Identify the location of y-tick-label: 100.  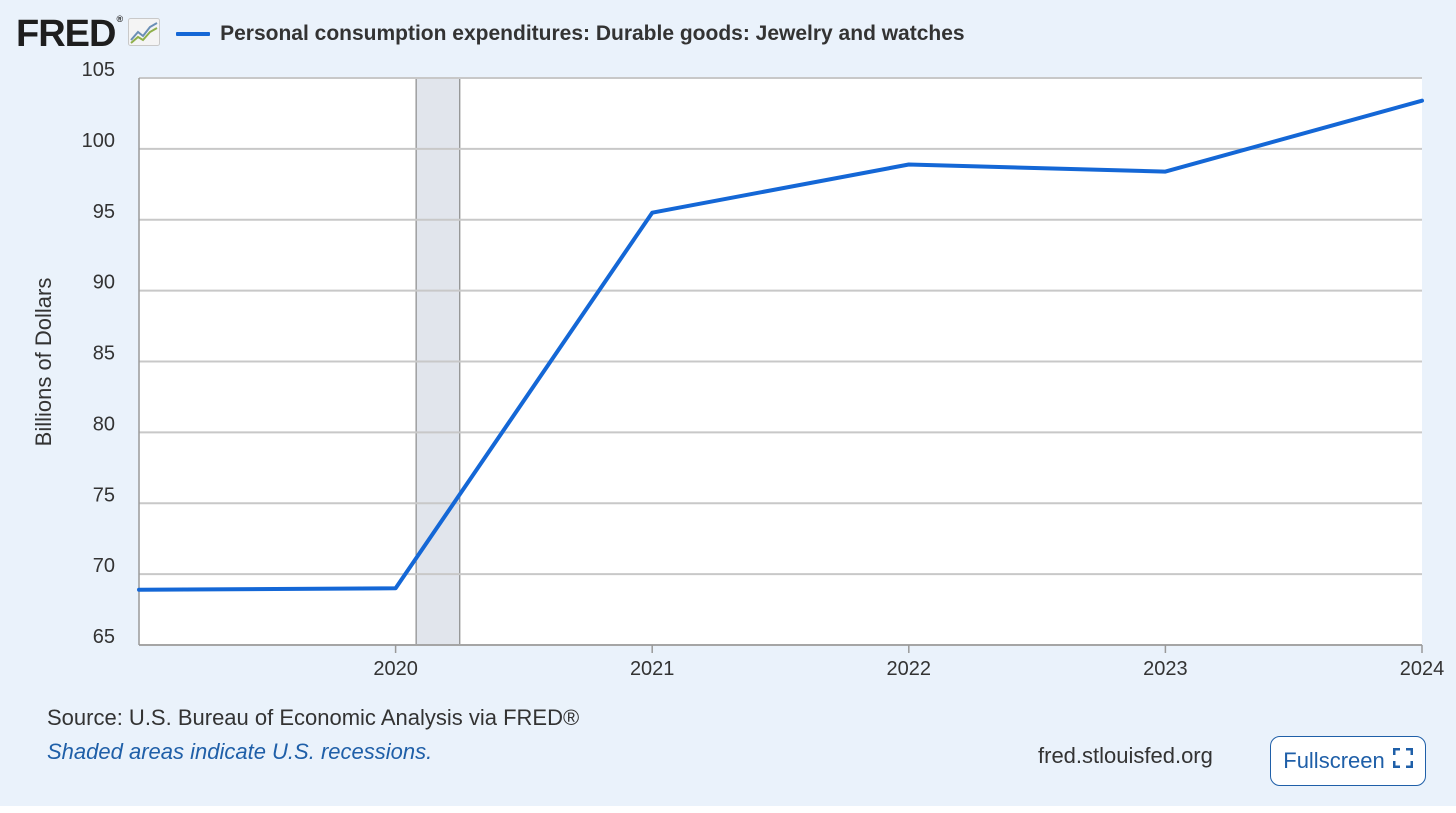
(98, 141).